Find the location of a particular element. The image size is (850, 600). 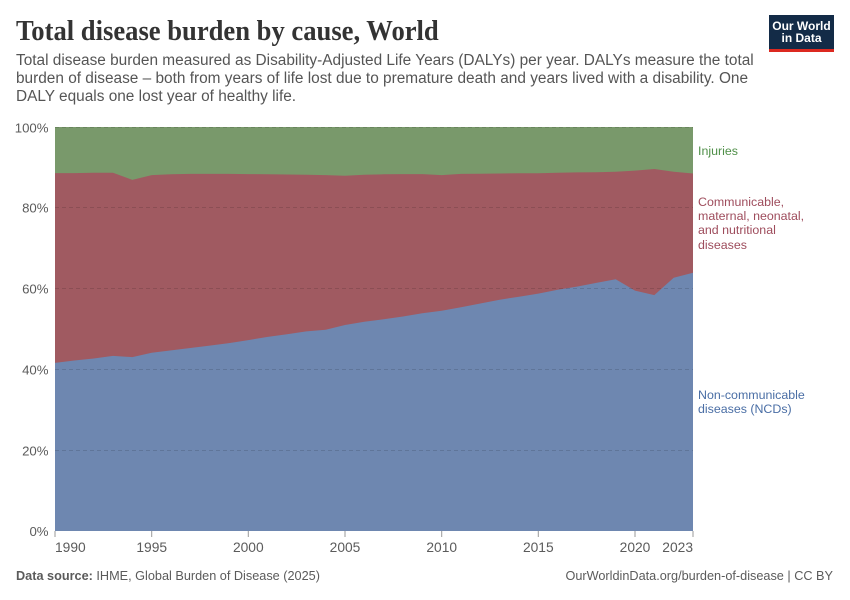

svg-text: 2005 is located at coordinates (345, 547).